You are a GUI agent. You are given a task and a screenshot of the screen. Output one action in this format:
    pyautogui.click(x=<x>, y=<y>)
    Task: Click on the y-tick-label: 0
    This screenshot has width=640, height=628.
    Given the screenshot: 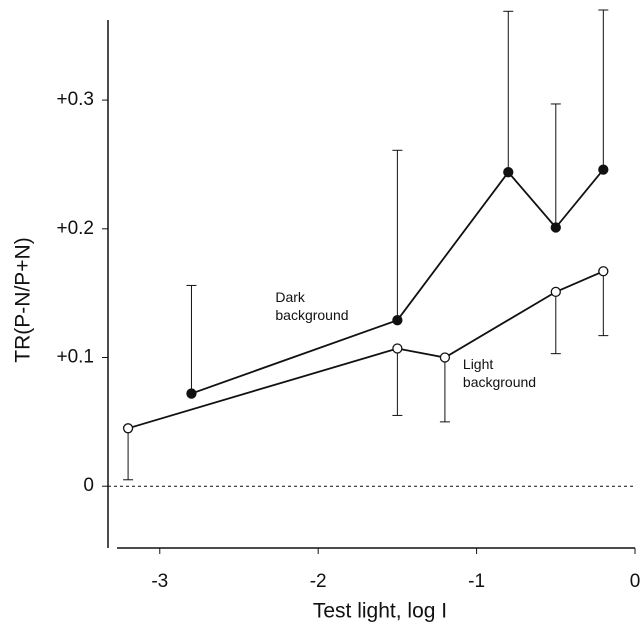 What is the action you would take?
    pyautogui.click(x=88, y=485)
    